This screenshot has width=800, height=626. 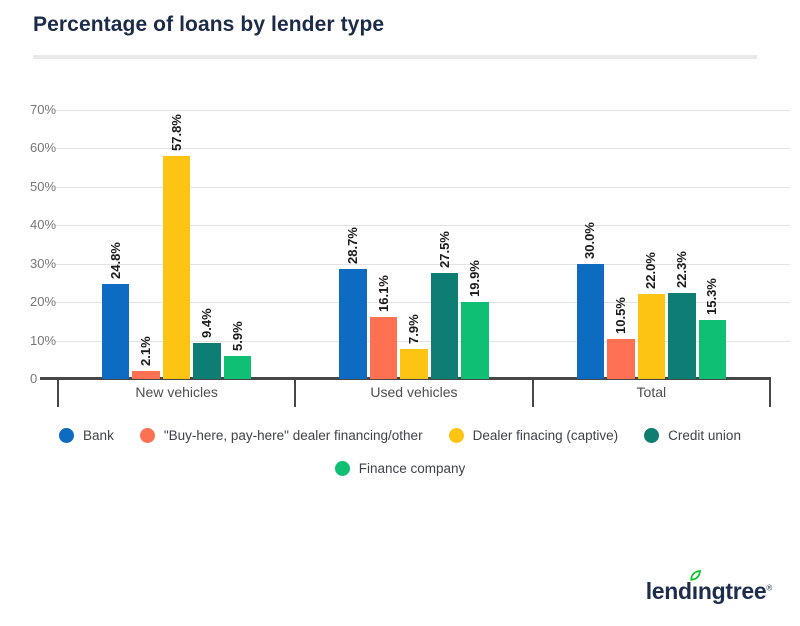 I want to click on bar-value-label: 22.3%, so click(x=681, y=270).